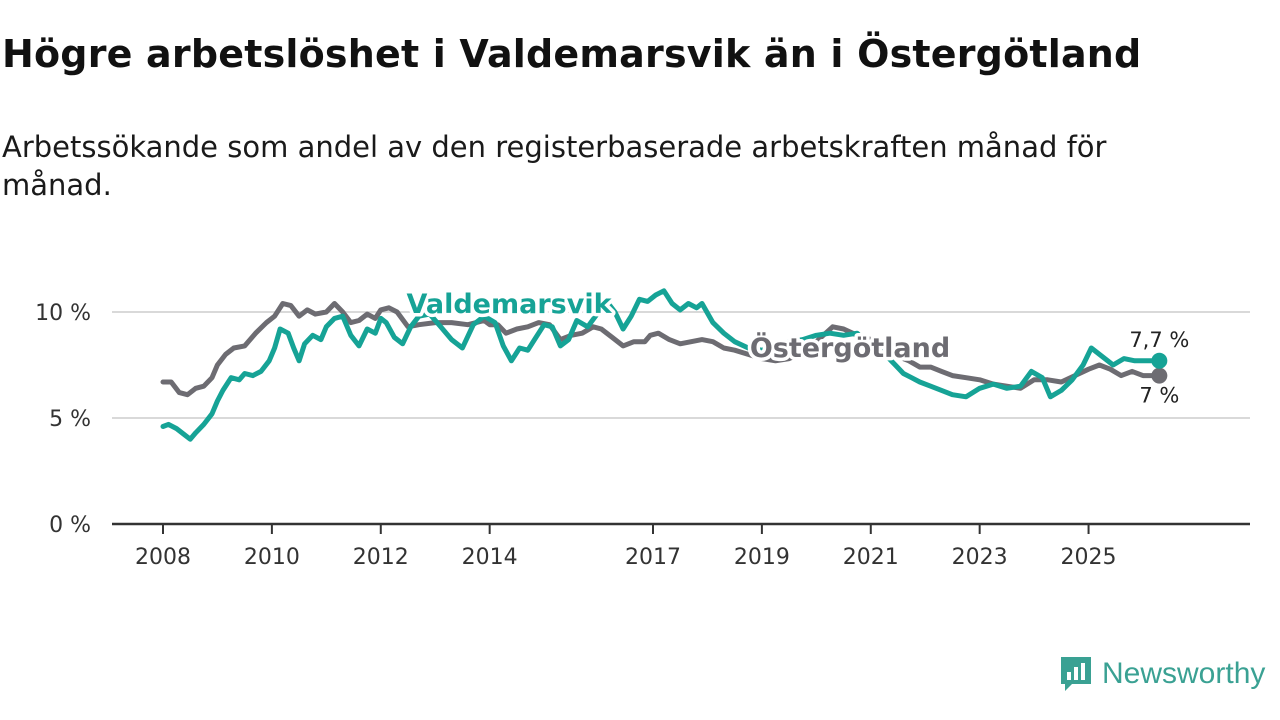  Describe the element at coordinates (272, 557) in the screenshot. I see `x-tick-label: 2010` at that location.